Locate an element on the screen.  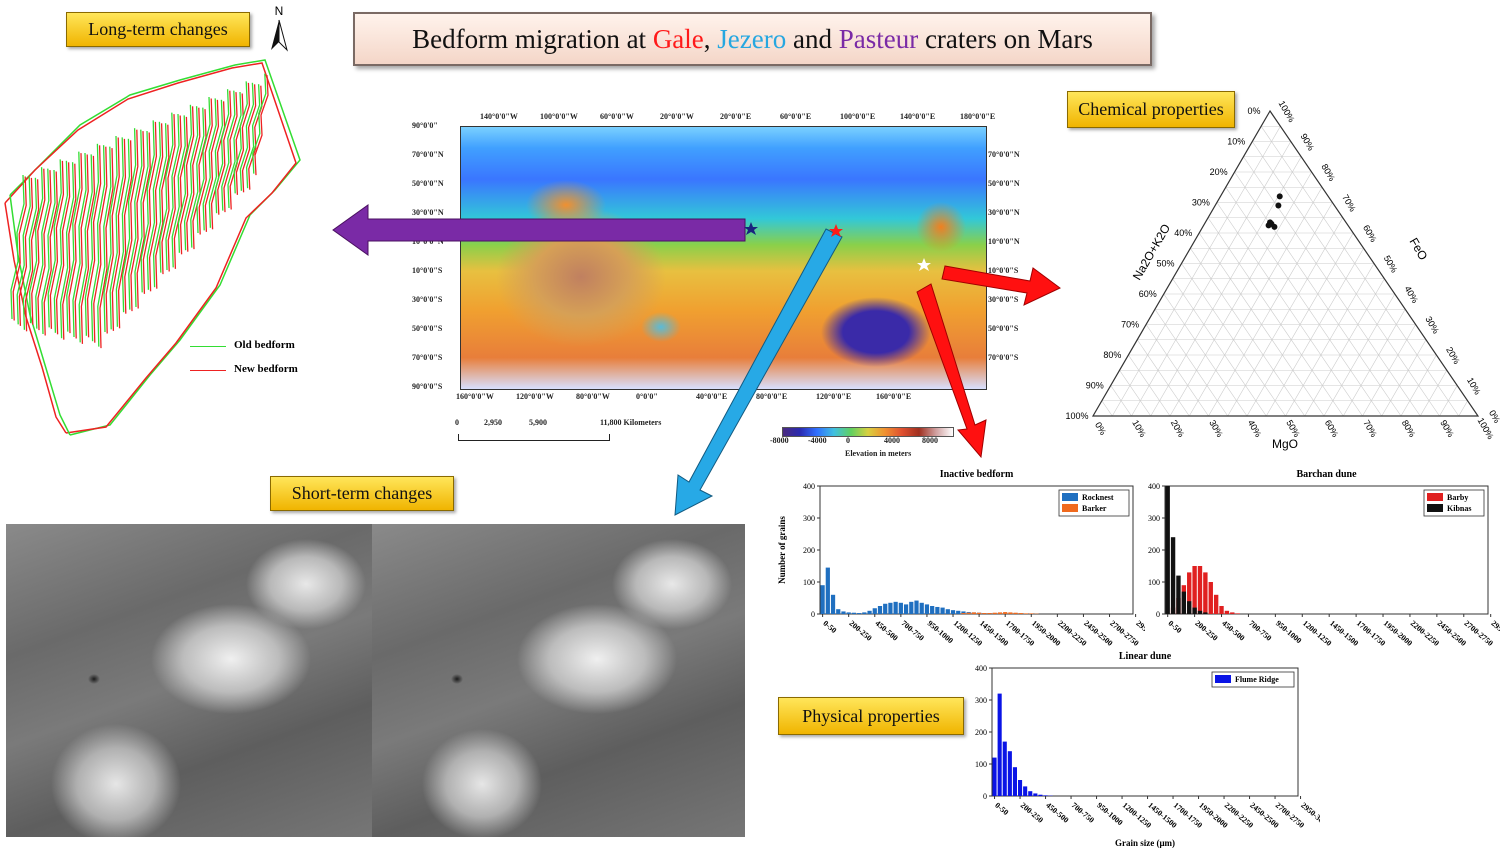
y-tick-label: 200 is located at coordinates (981, 732).